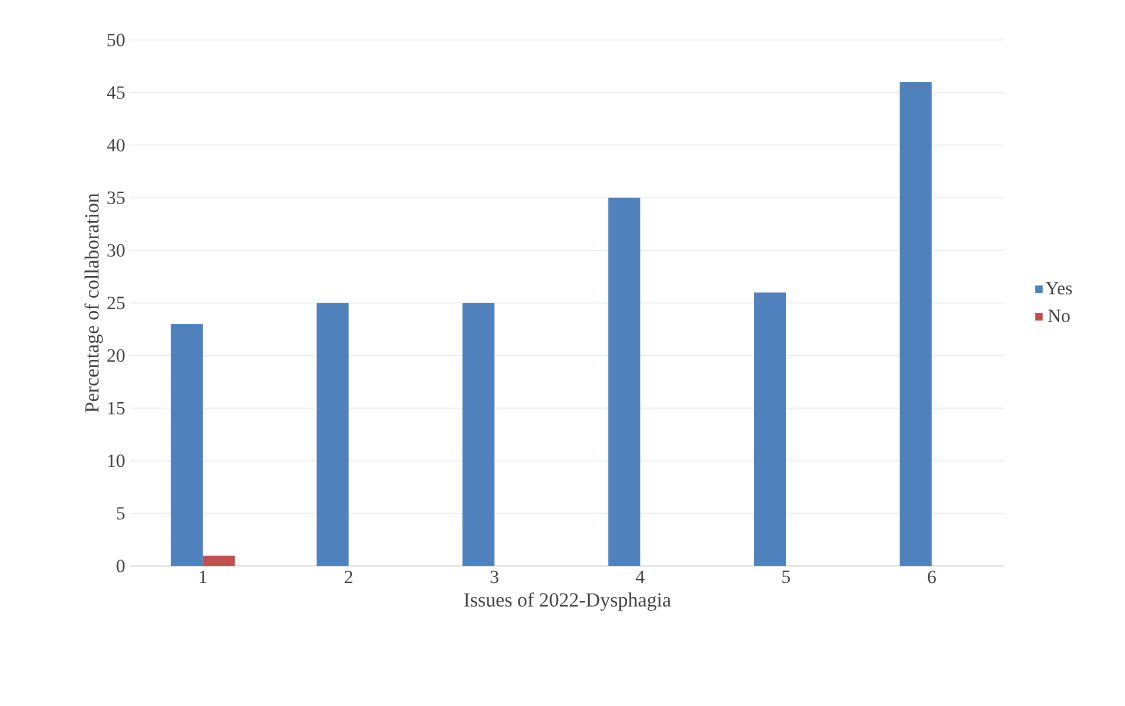  I want to click on x-tick-label: 2, so click(348, 577).